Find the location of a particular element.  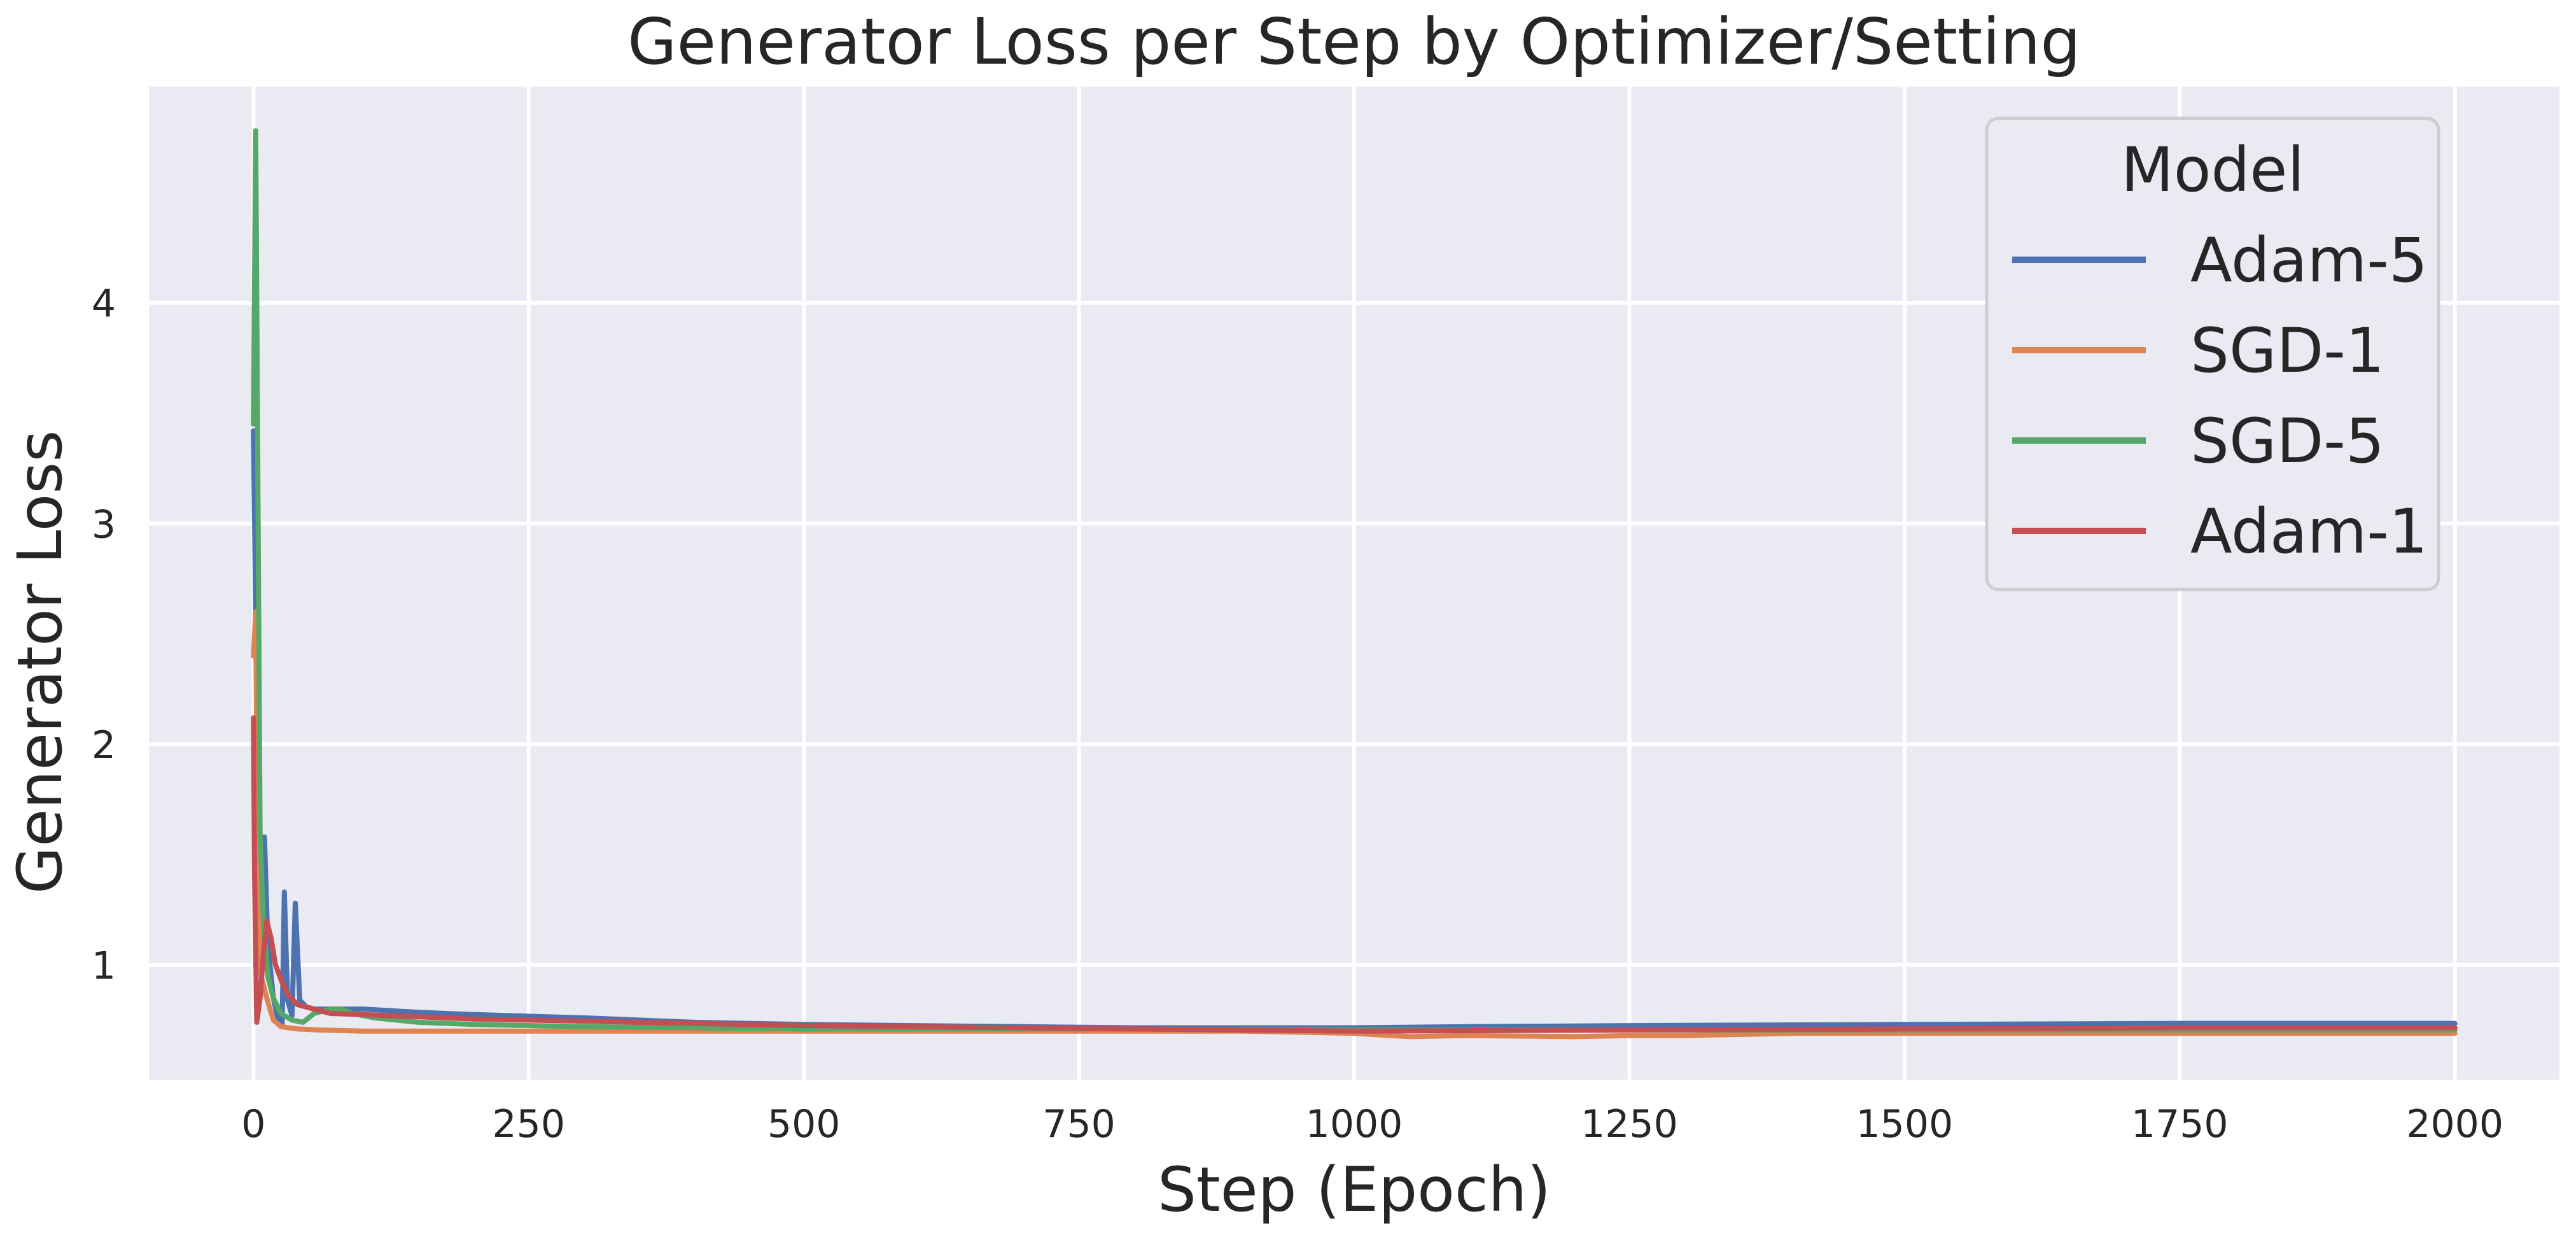

legend: Model Adam-5 SGD-1 SGD-5 Adam-1 is located at coordinates (2212, 354).